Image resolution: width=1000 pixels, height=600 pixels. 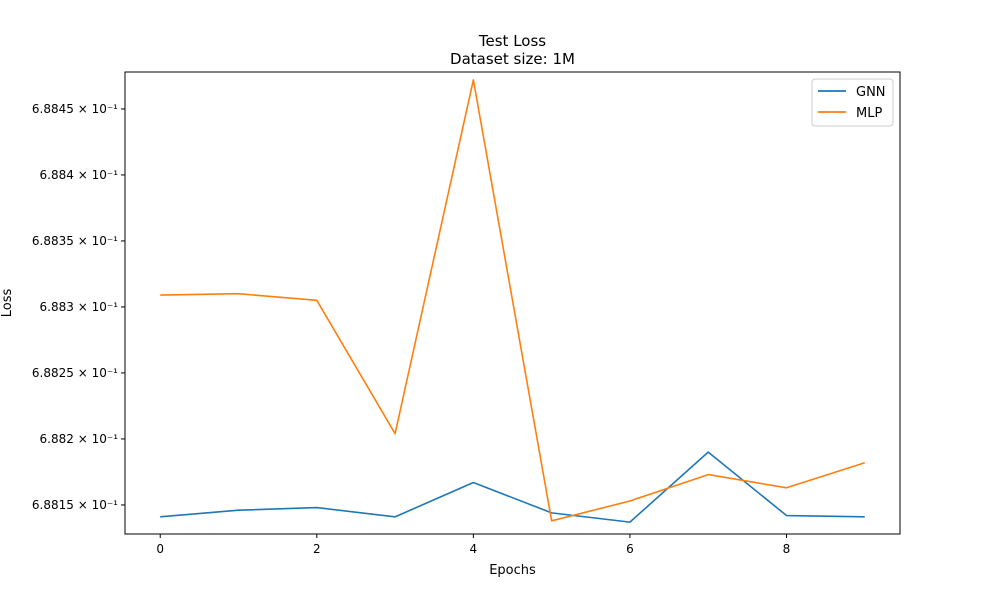 What do you see at coordinates (75, 109) in the screenshot?
I see `y-tick-label: 6.8845 × 10⁻¹` at bounding box center [75, 109].